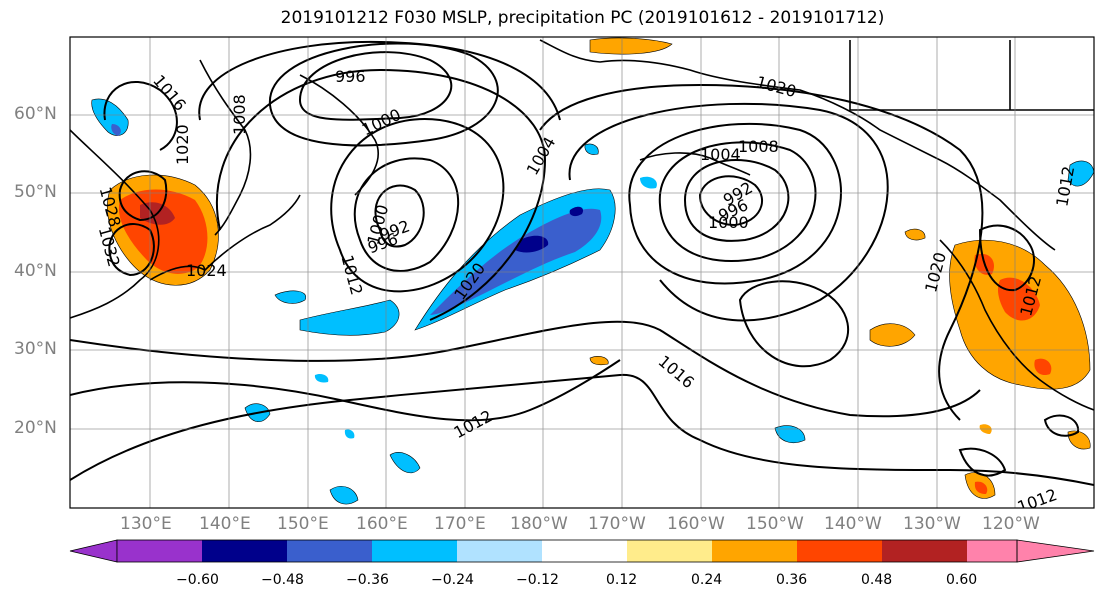 The height and width of the screenshot is (601, 1105). I want to click on colorbar-tick: −0.36, so click(367, 580).